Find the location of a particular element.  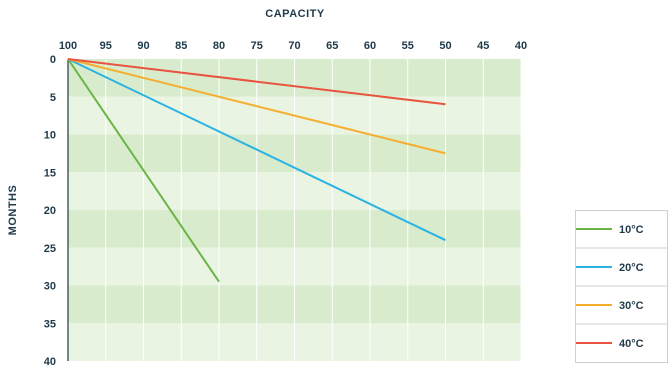

x-tick-label: 85 is located at coordinates (181, 46).